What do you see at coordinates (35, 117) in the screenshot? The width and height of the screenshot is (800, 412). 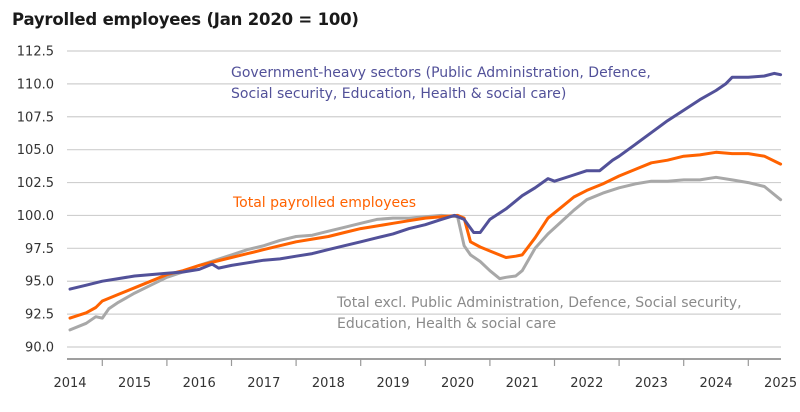 I see `y-tick-label: 107.5` at bounding box center [35, 117].